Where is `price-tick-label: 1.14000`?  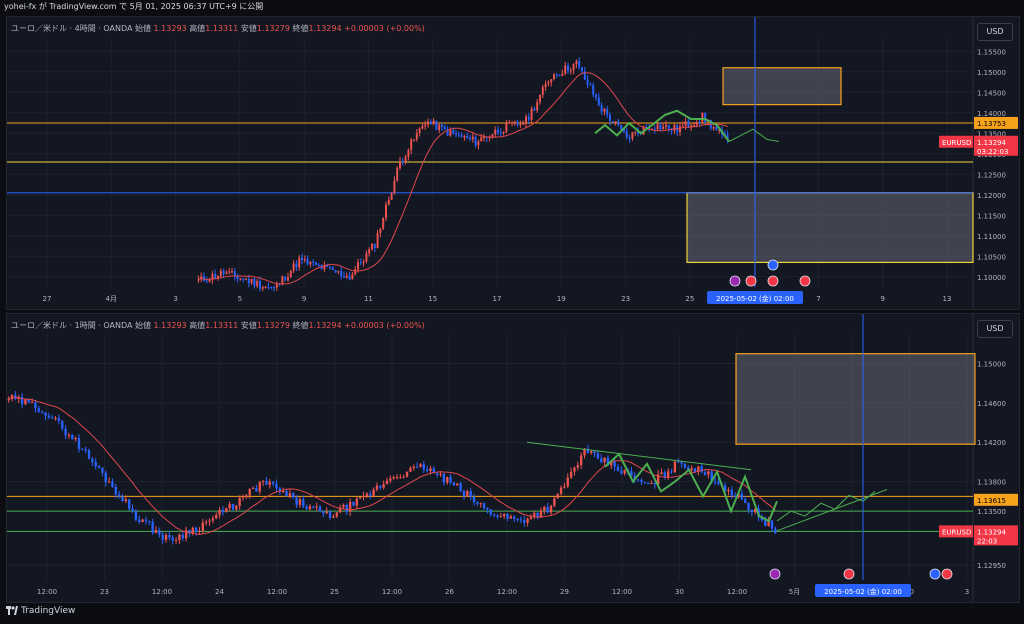 price-tick-label: 1.14000 is located at coordinates (991, 114).